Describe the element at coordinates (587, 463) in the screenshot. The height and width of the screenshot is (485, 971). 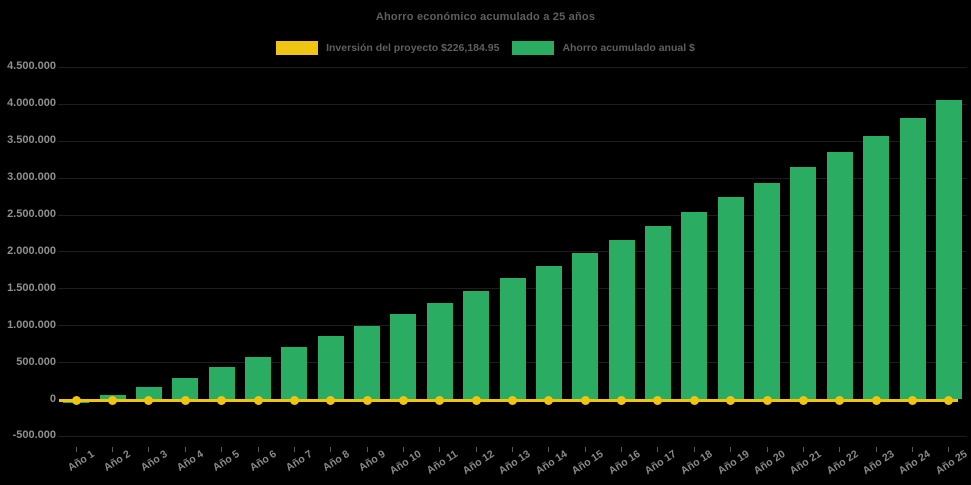
I see `x-axis-label: Año 15` at that location.